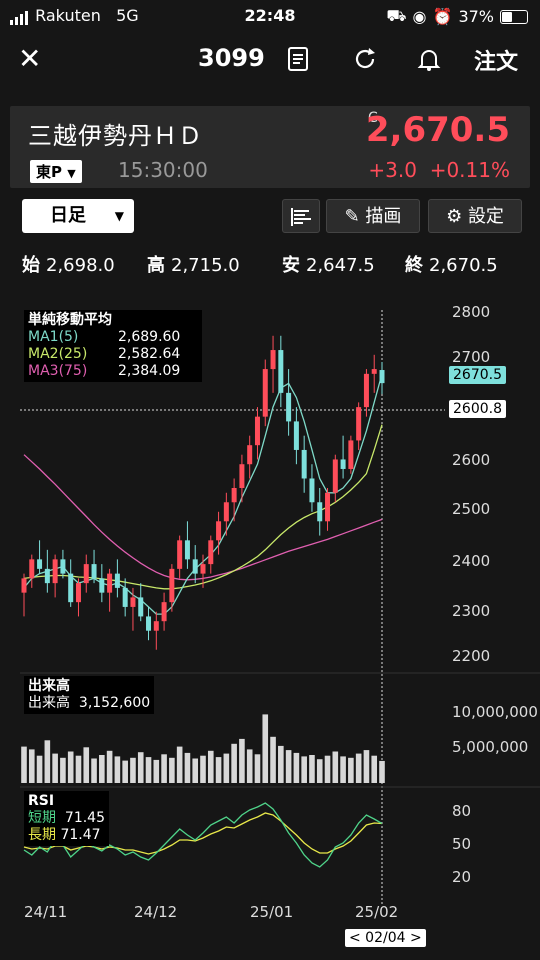 This screenshot has width=540, height=960. I want to click on last-price-tag: 2670.5, so click(477, 375).